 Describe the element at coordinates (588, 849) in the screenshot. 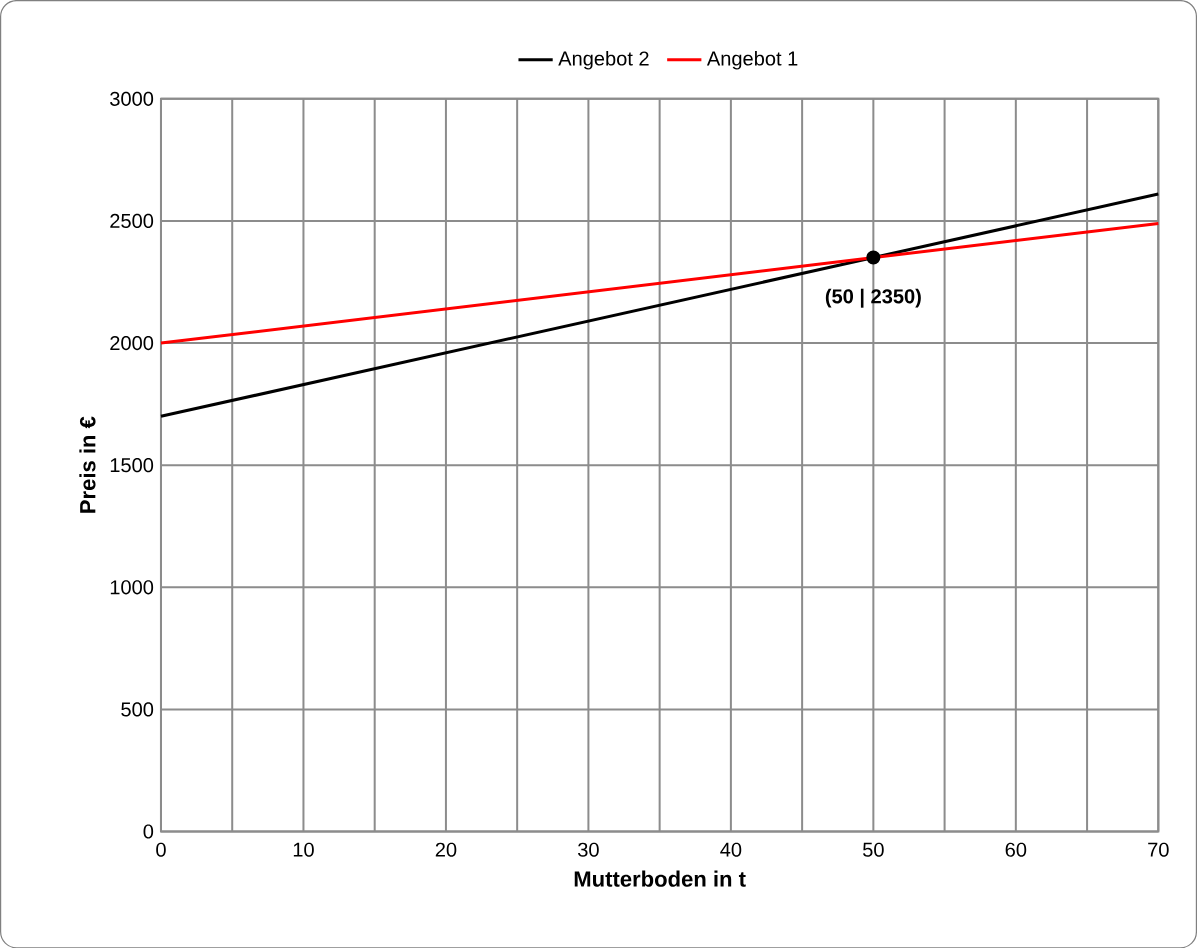

I see `x-tick-label: 30` at that location.